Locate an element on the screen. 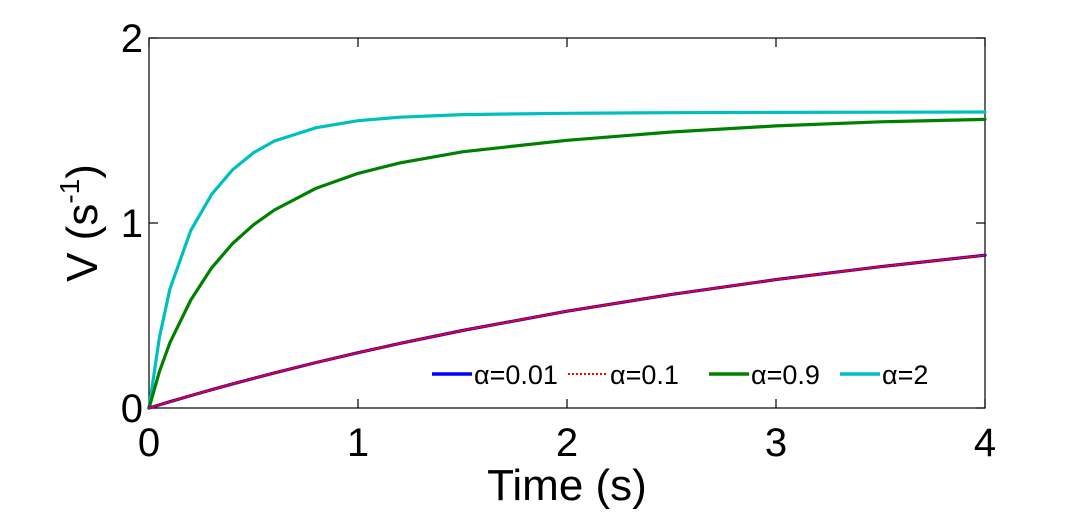  y-axis-label: V (s-1) is located at coordinates (80, 223).